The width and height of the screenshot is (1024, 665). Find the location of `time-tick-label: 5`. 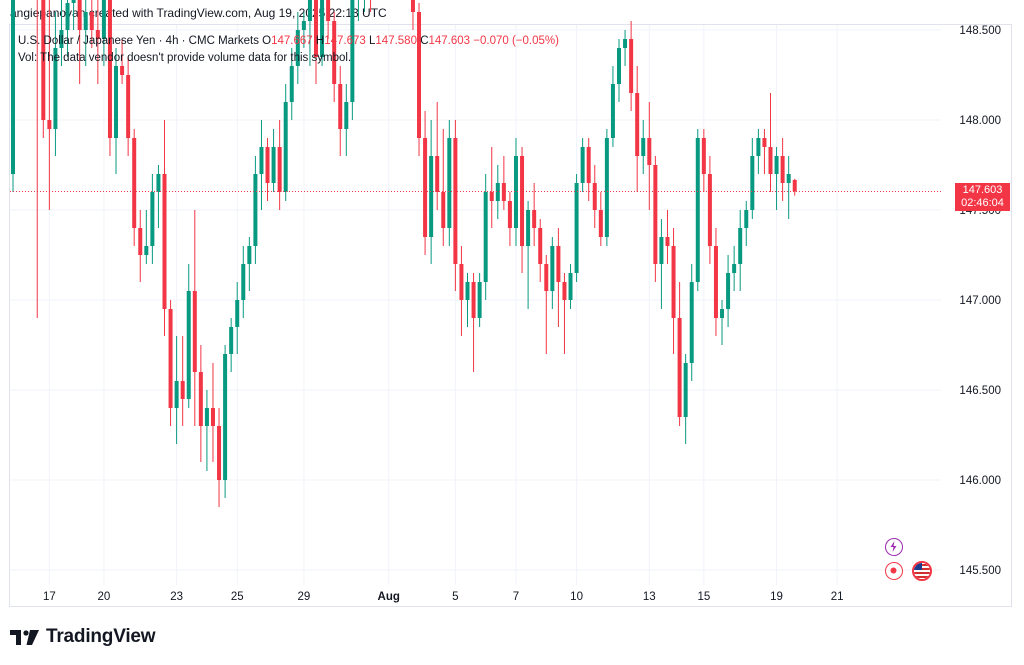

time-tick-label: 5 is located at coordinates (455, 597).